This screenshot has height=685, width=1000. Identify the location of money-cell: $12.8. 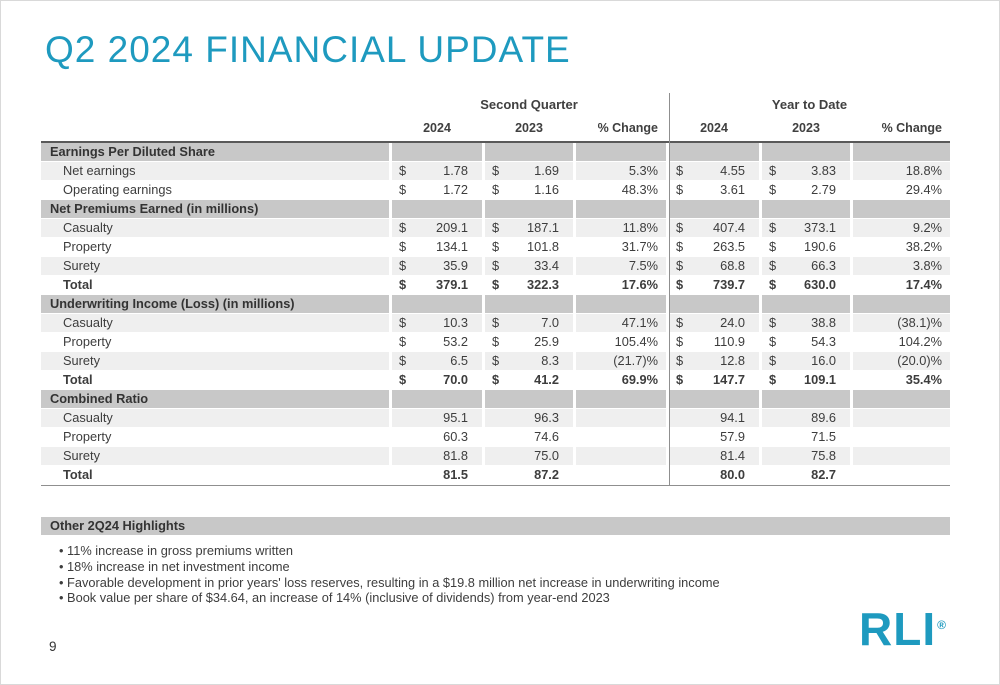
(714, 361).